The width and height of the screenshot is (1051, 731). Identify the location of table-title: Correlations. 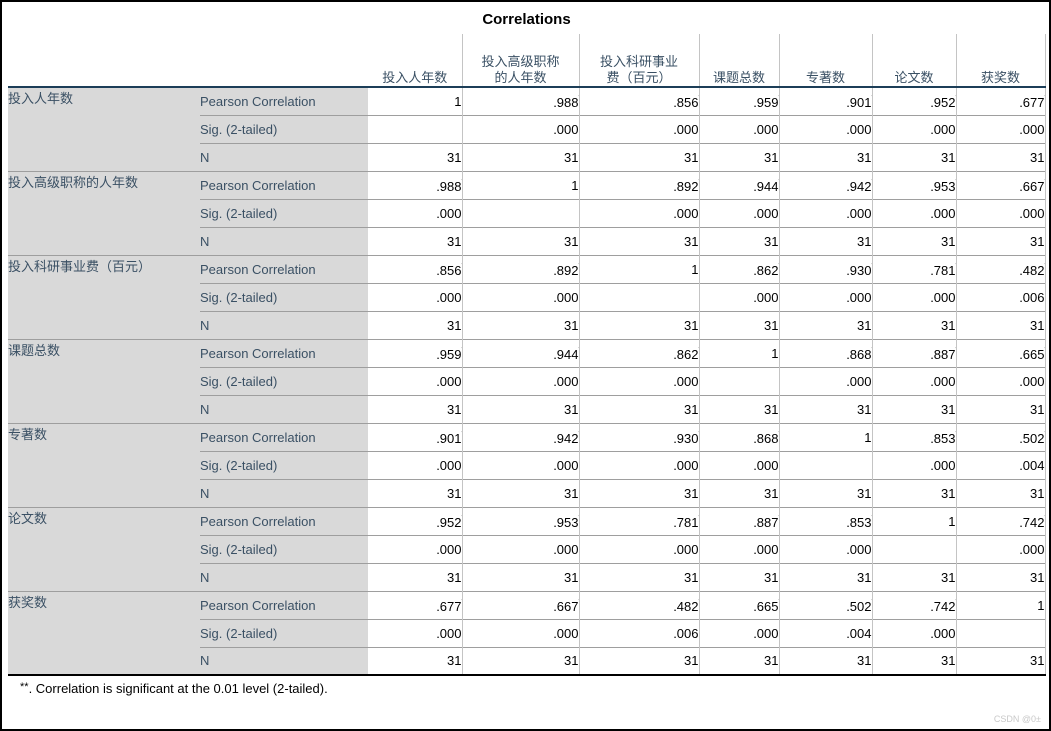
(526, 19).